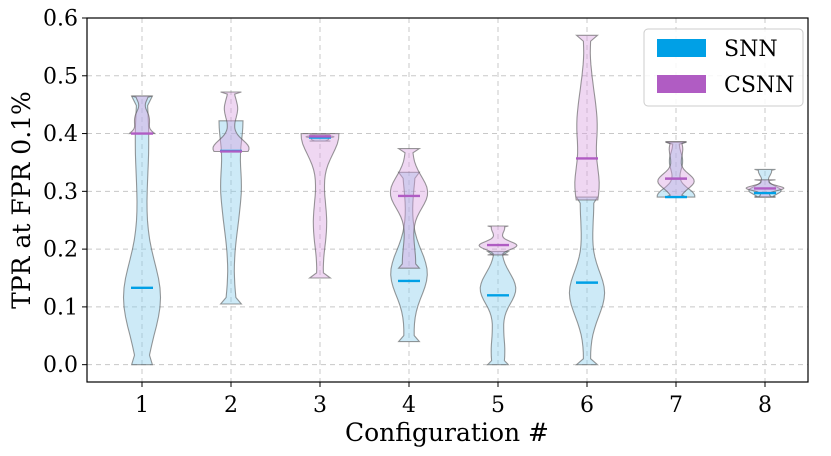  What do you see at coordinates (681, 48) in the screenshot?
I see `legend-swatch-snn` at bounding box center [681, 48].